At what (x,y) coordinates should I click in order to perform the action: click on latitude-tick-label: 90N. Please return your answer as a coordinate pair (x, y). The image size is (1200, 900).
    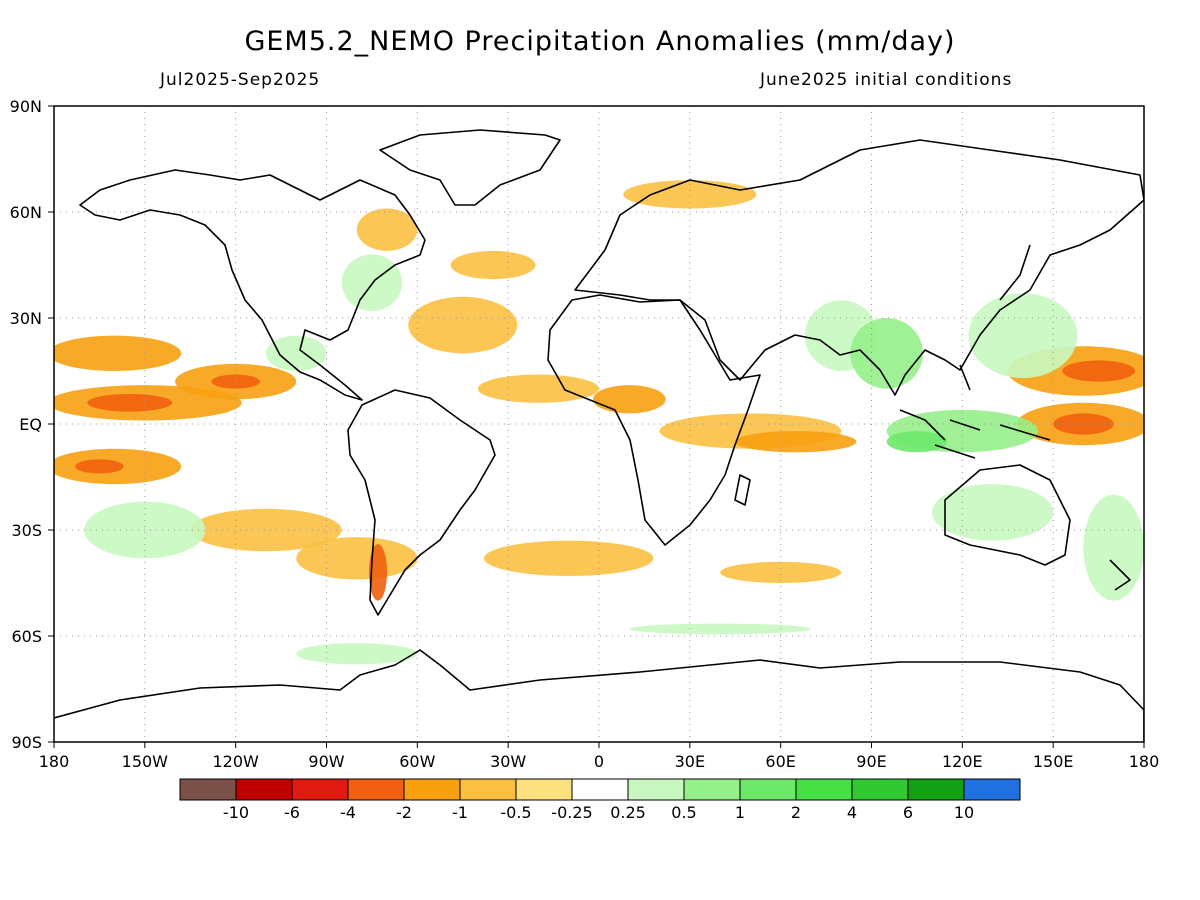
    Looking at the image, I should click on (26, 106).